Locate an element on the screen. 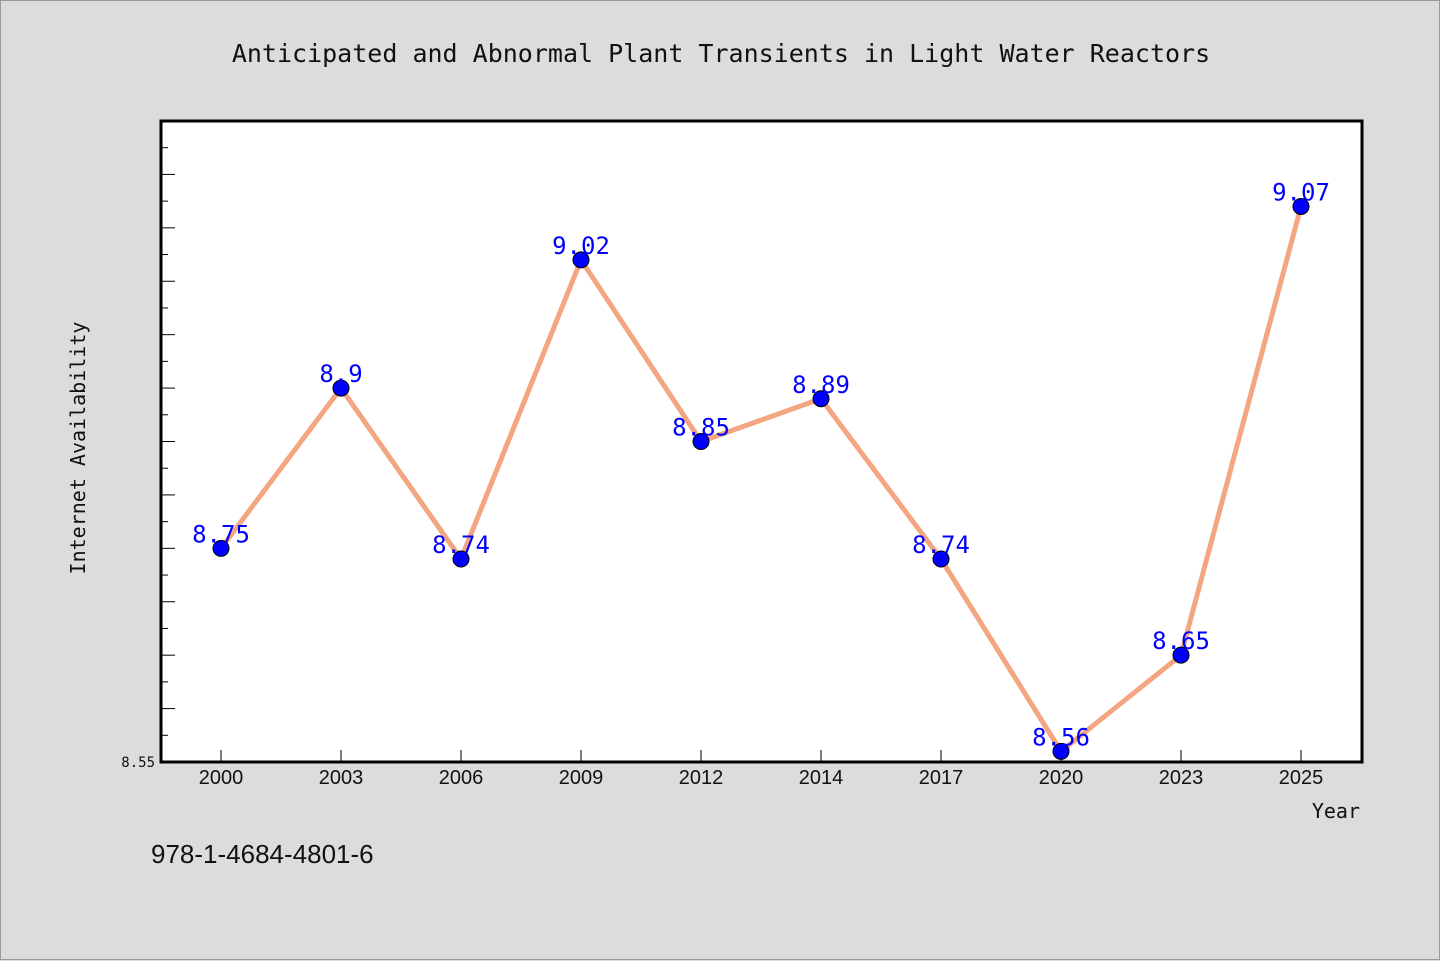  x-tick-label: 2009 is located at coordinates (581, 778).